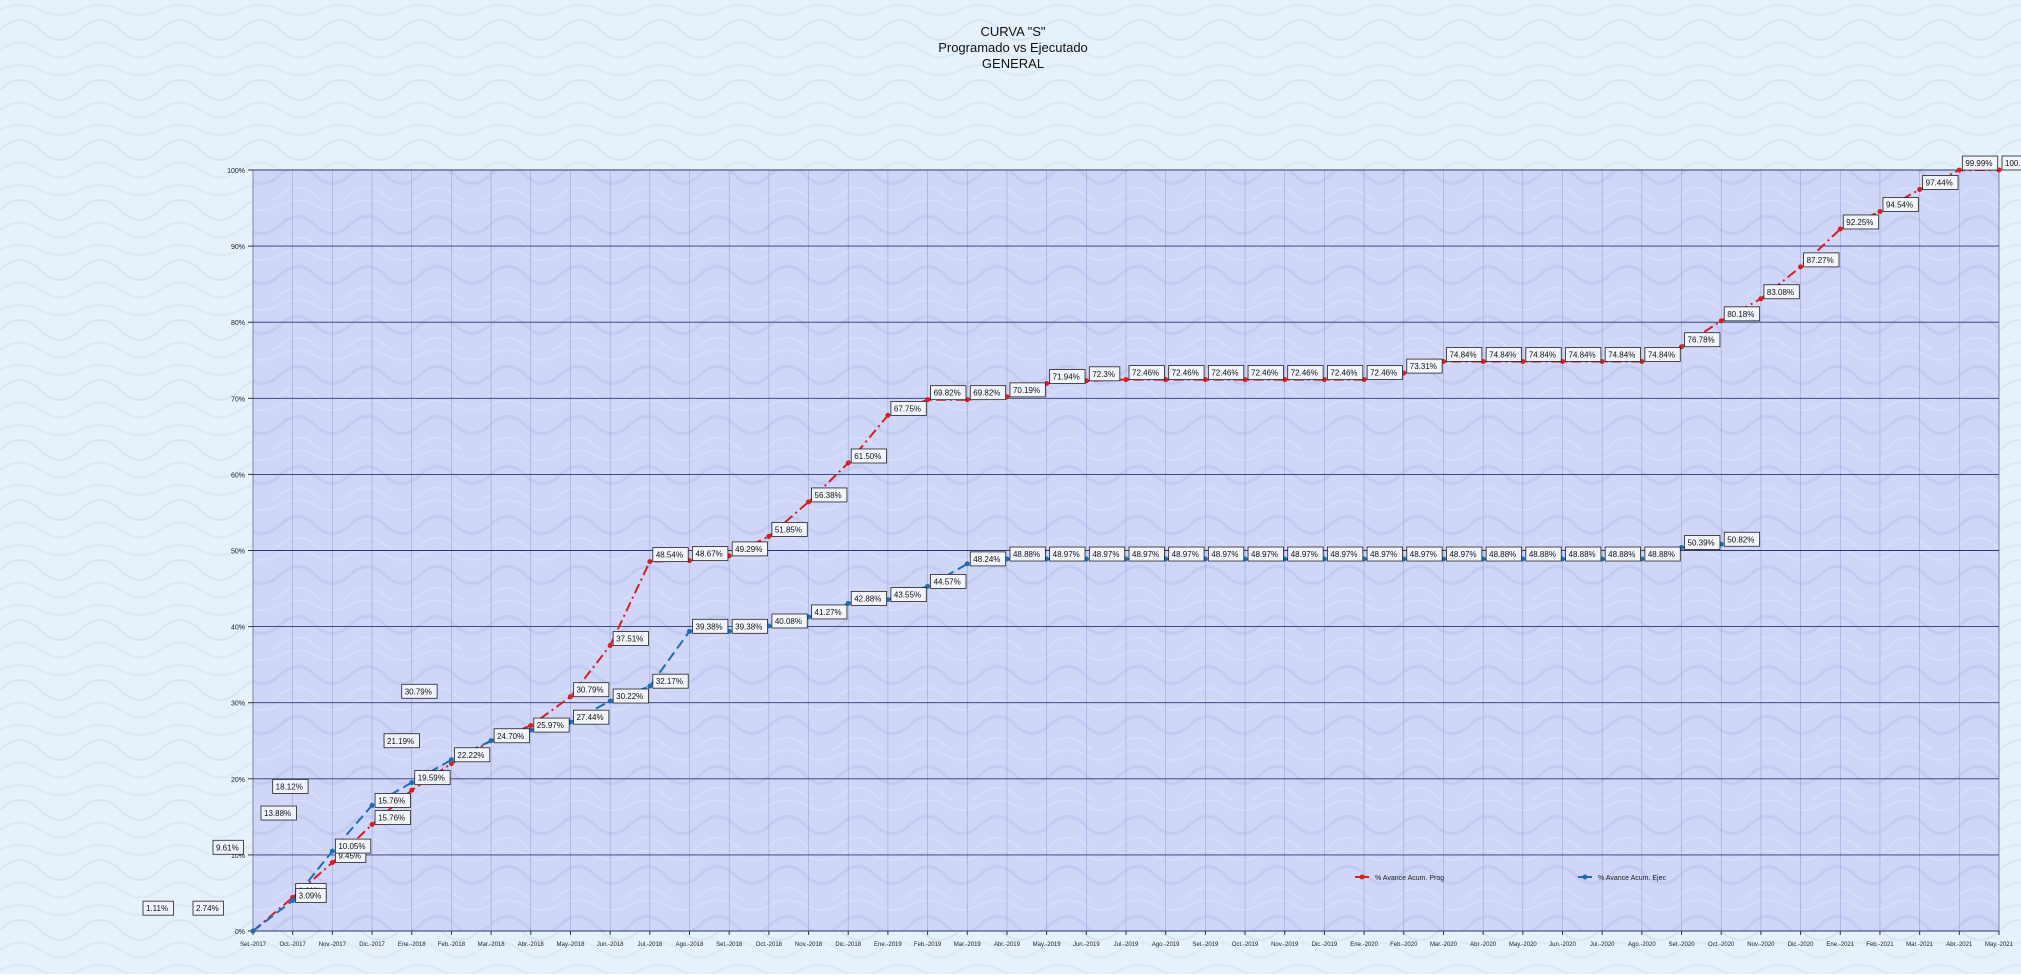  I want to click on x-tick-label: Dic.-2020, so click(1801, 945).